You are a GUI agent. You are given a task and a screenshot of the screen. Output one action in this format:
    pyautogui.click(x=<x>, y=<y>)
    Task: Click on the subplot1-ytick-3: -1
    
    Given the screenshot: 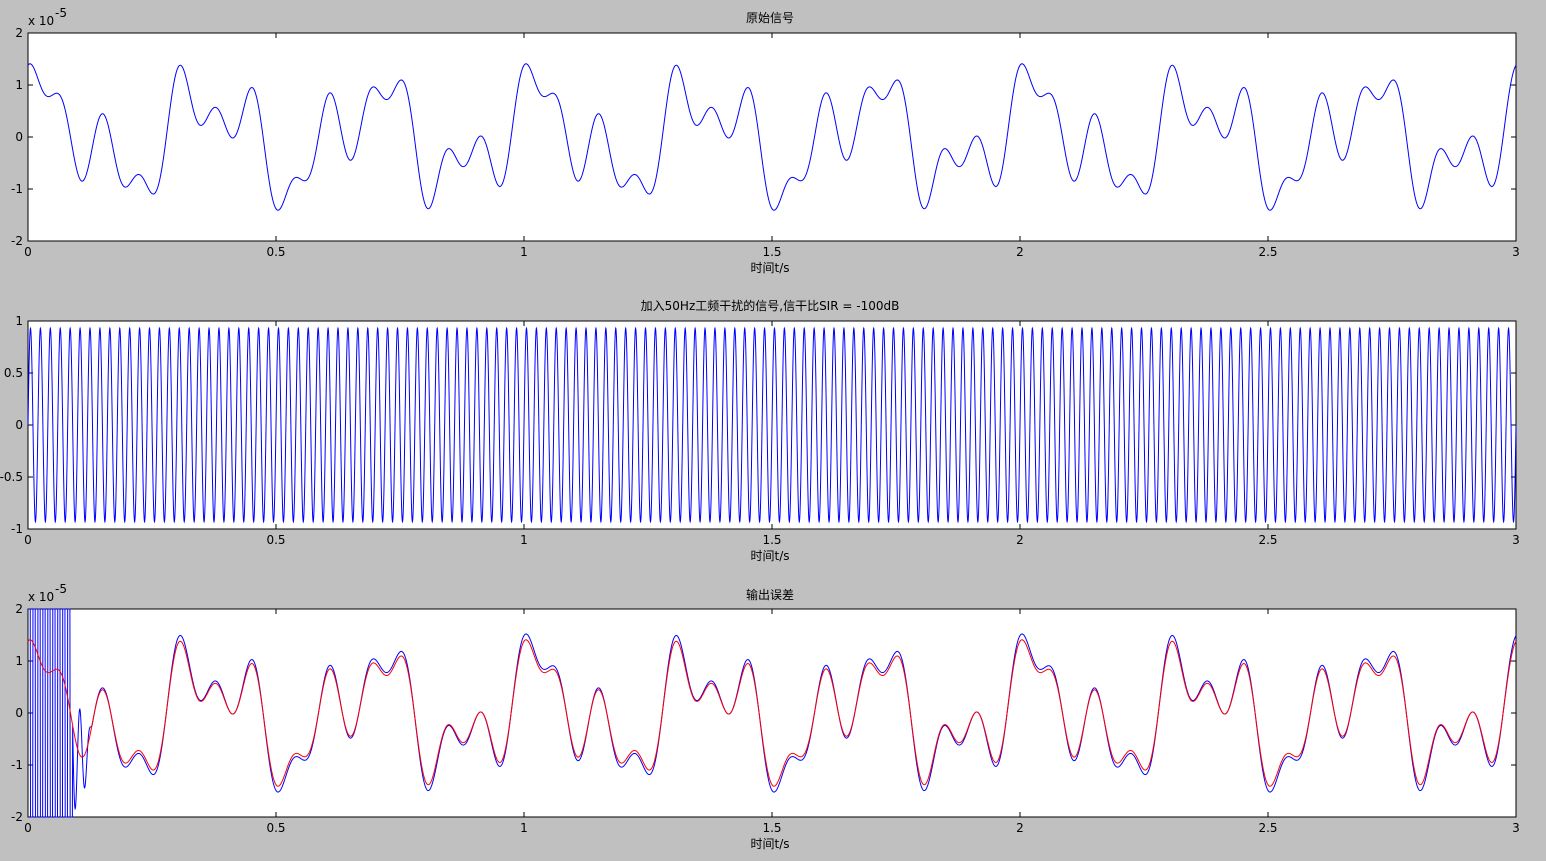 What is the action you would take?
    pyautogui.click(x=17, y=189)
    